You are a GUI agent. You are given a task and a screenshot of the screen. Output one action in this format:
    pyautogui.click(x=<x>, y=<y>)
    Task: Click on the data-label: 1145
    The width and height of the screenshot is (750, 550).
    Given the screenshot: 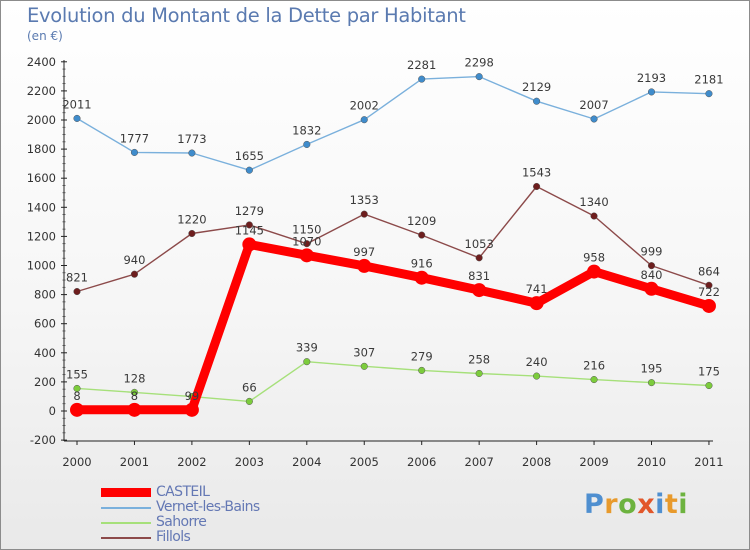 What is the action you would take?
    pyautogui.click(x=249, y=230)
    